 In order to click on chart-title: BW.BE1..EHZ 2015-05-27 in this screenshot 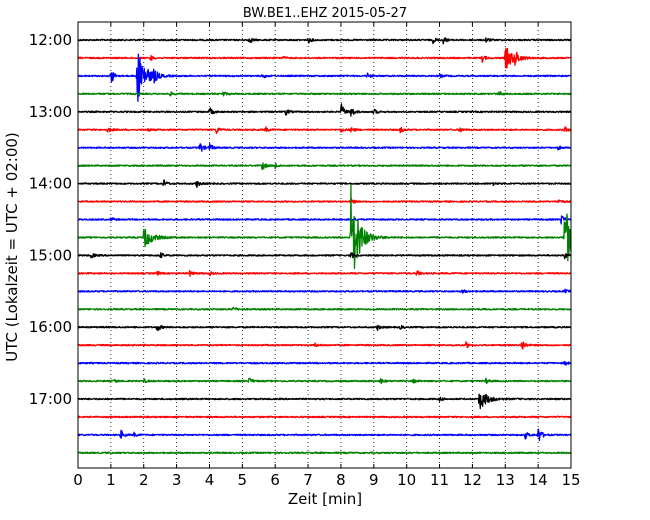, I will do `click(325, 13)`.